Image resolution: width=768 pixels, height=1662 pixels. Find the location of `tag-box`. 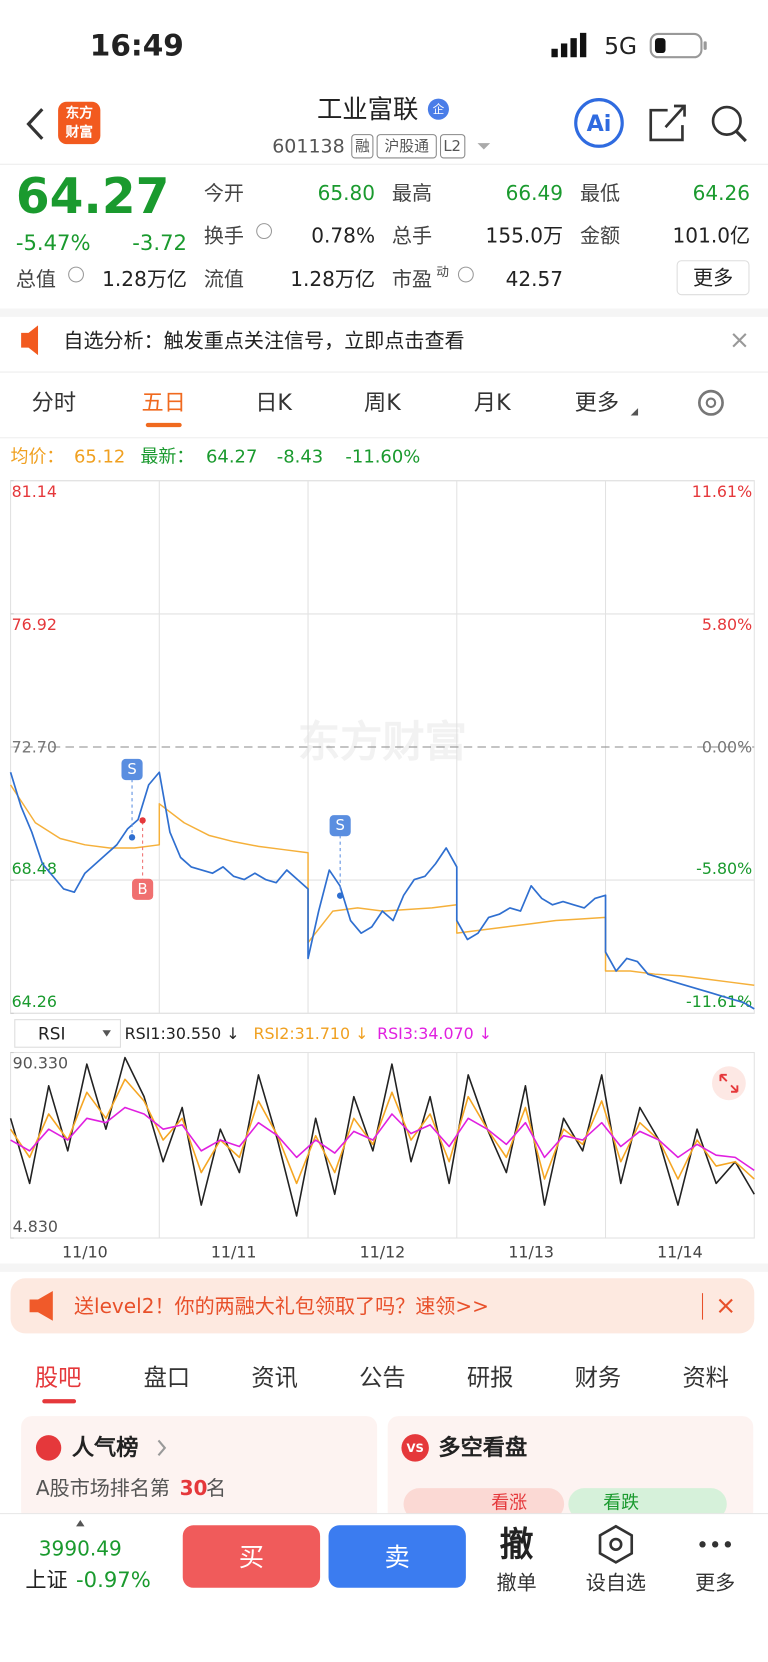

tag-box is located at coordinates (452, 146).